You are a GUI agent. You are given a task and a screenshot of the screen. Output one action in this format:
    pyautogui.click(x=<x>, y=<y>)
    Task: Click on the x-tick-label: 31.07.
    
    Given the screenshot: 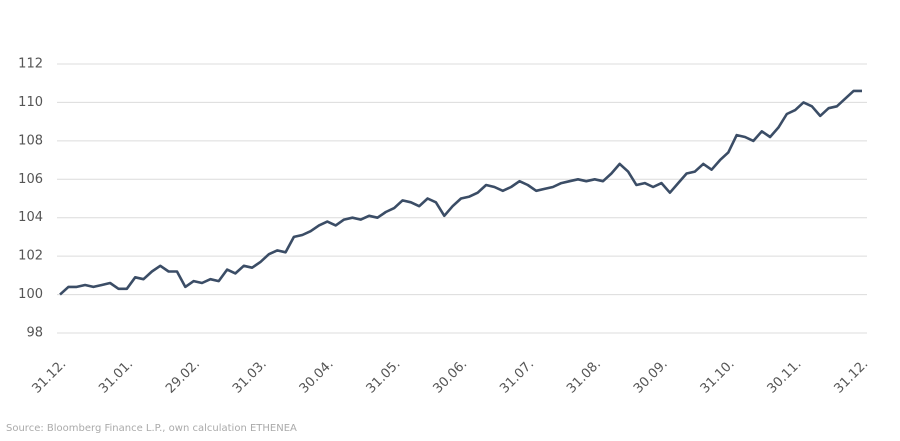 What is the action you would take?
    pyautogui.click(x=517, y=377)
    